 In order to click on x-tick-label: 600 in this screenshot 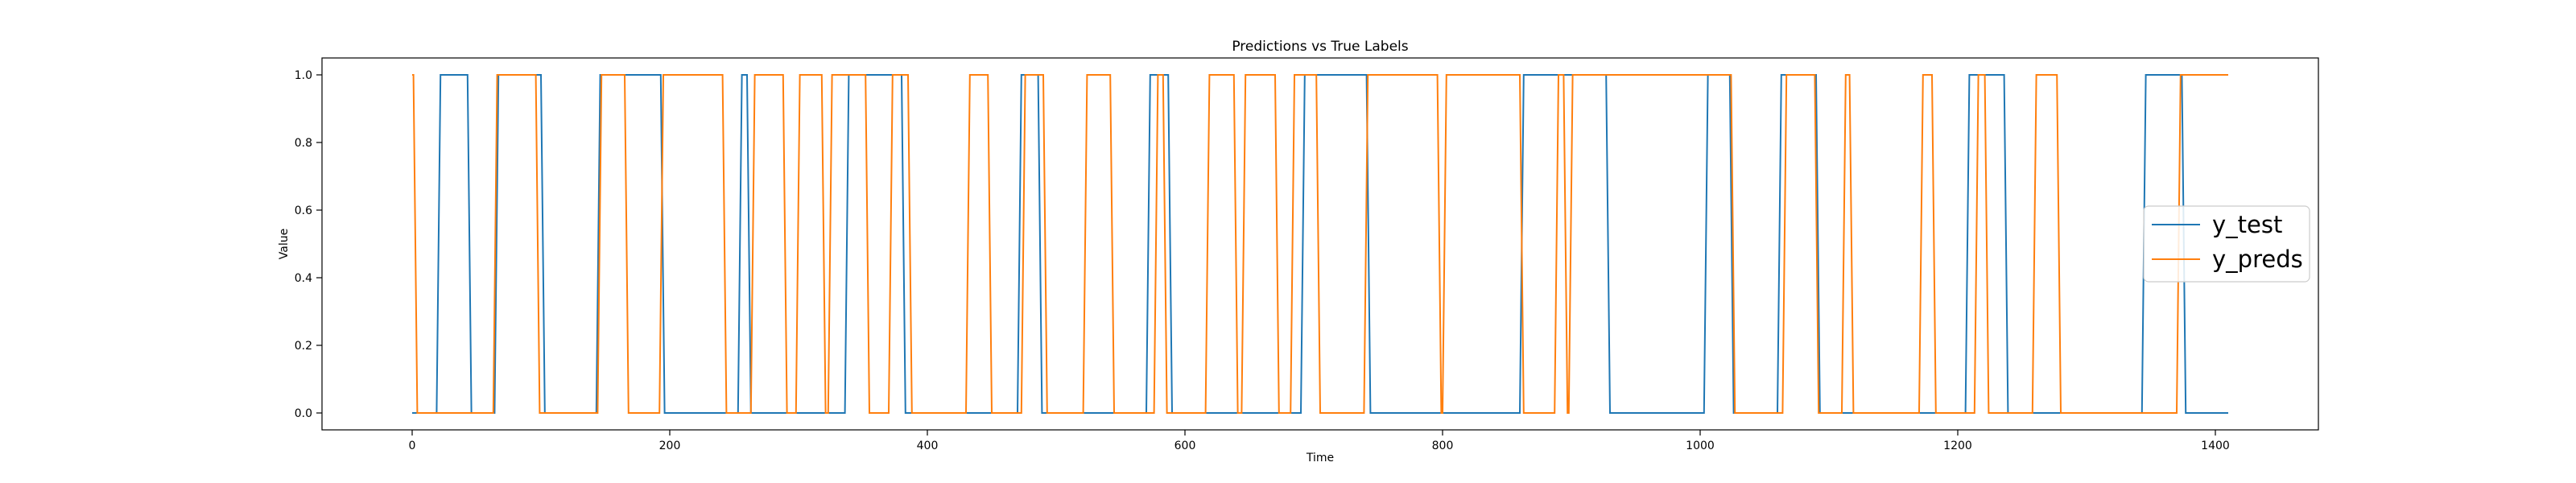, I will do `click(1185, 446)`.